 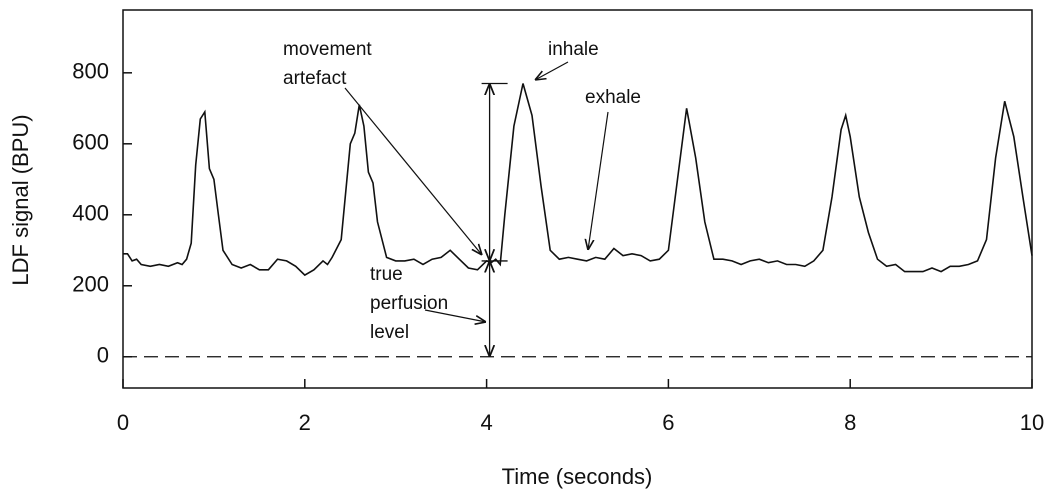 What do you see at coordinates (305, 422) in the screenshot?
I see `x-tick-label: 2` at bounding box center [305, 422].